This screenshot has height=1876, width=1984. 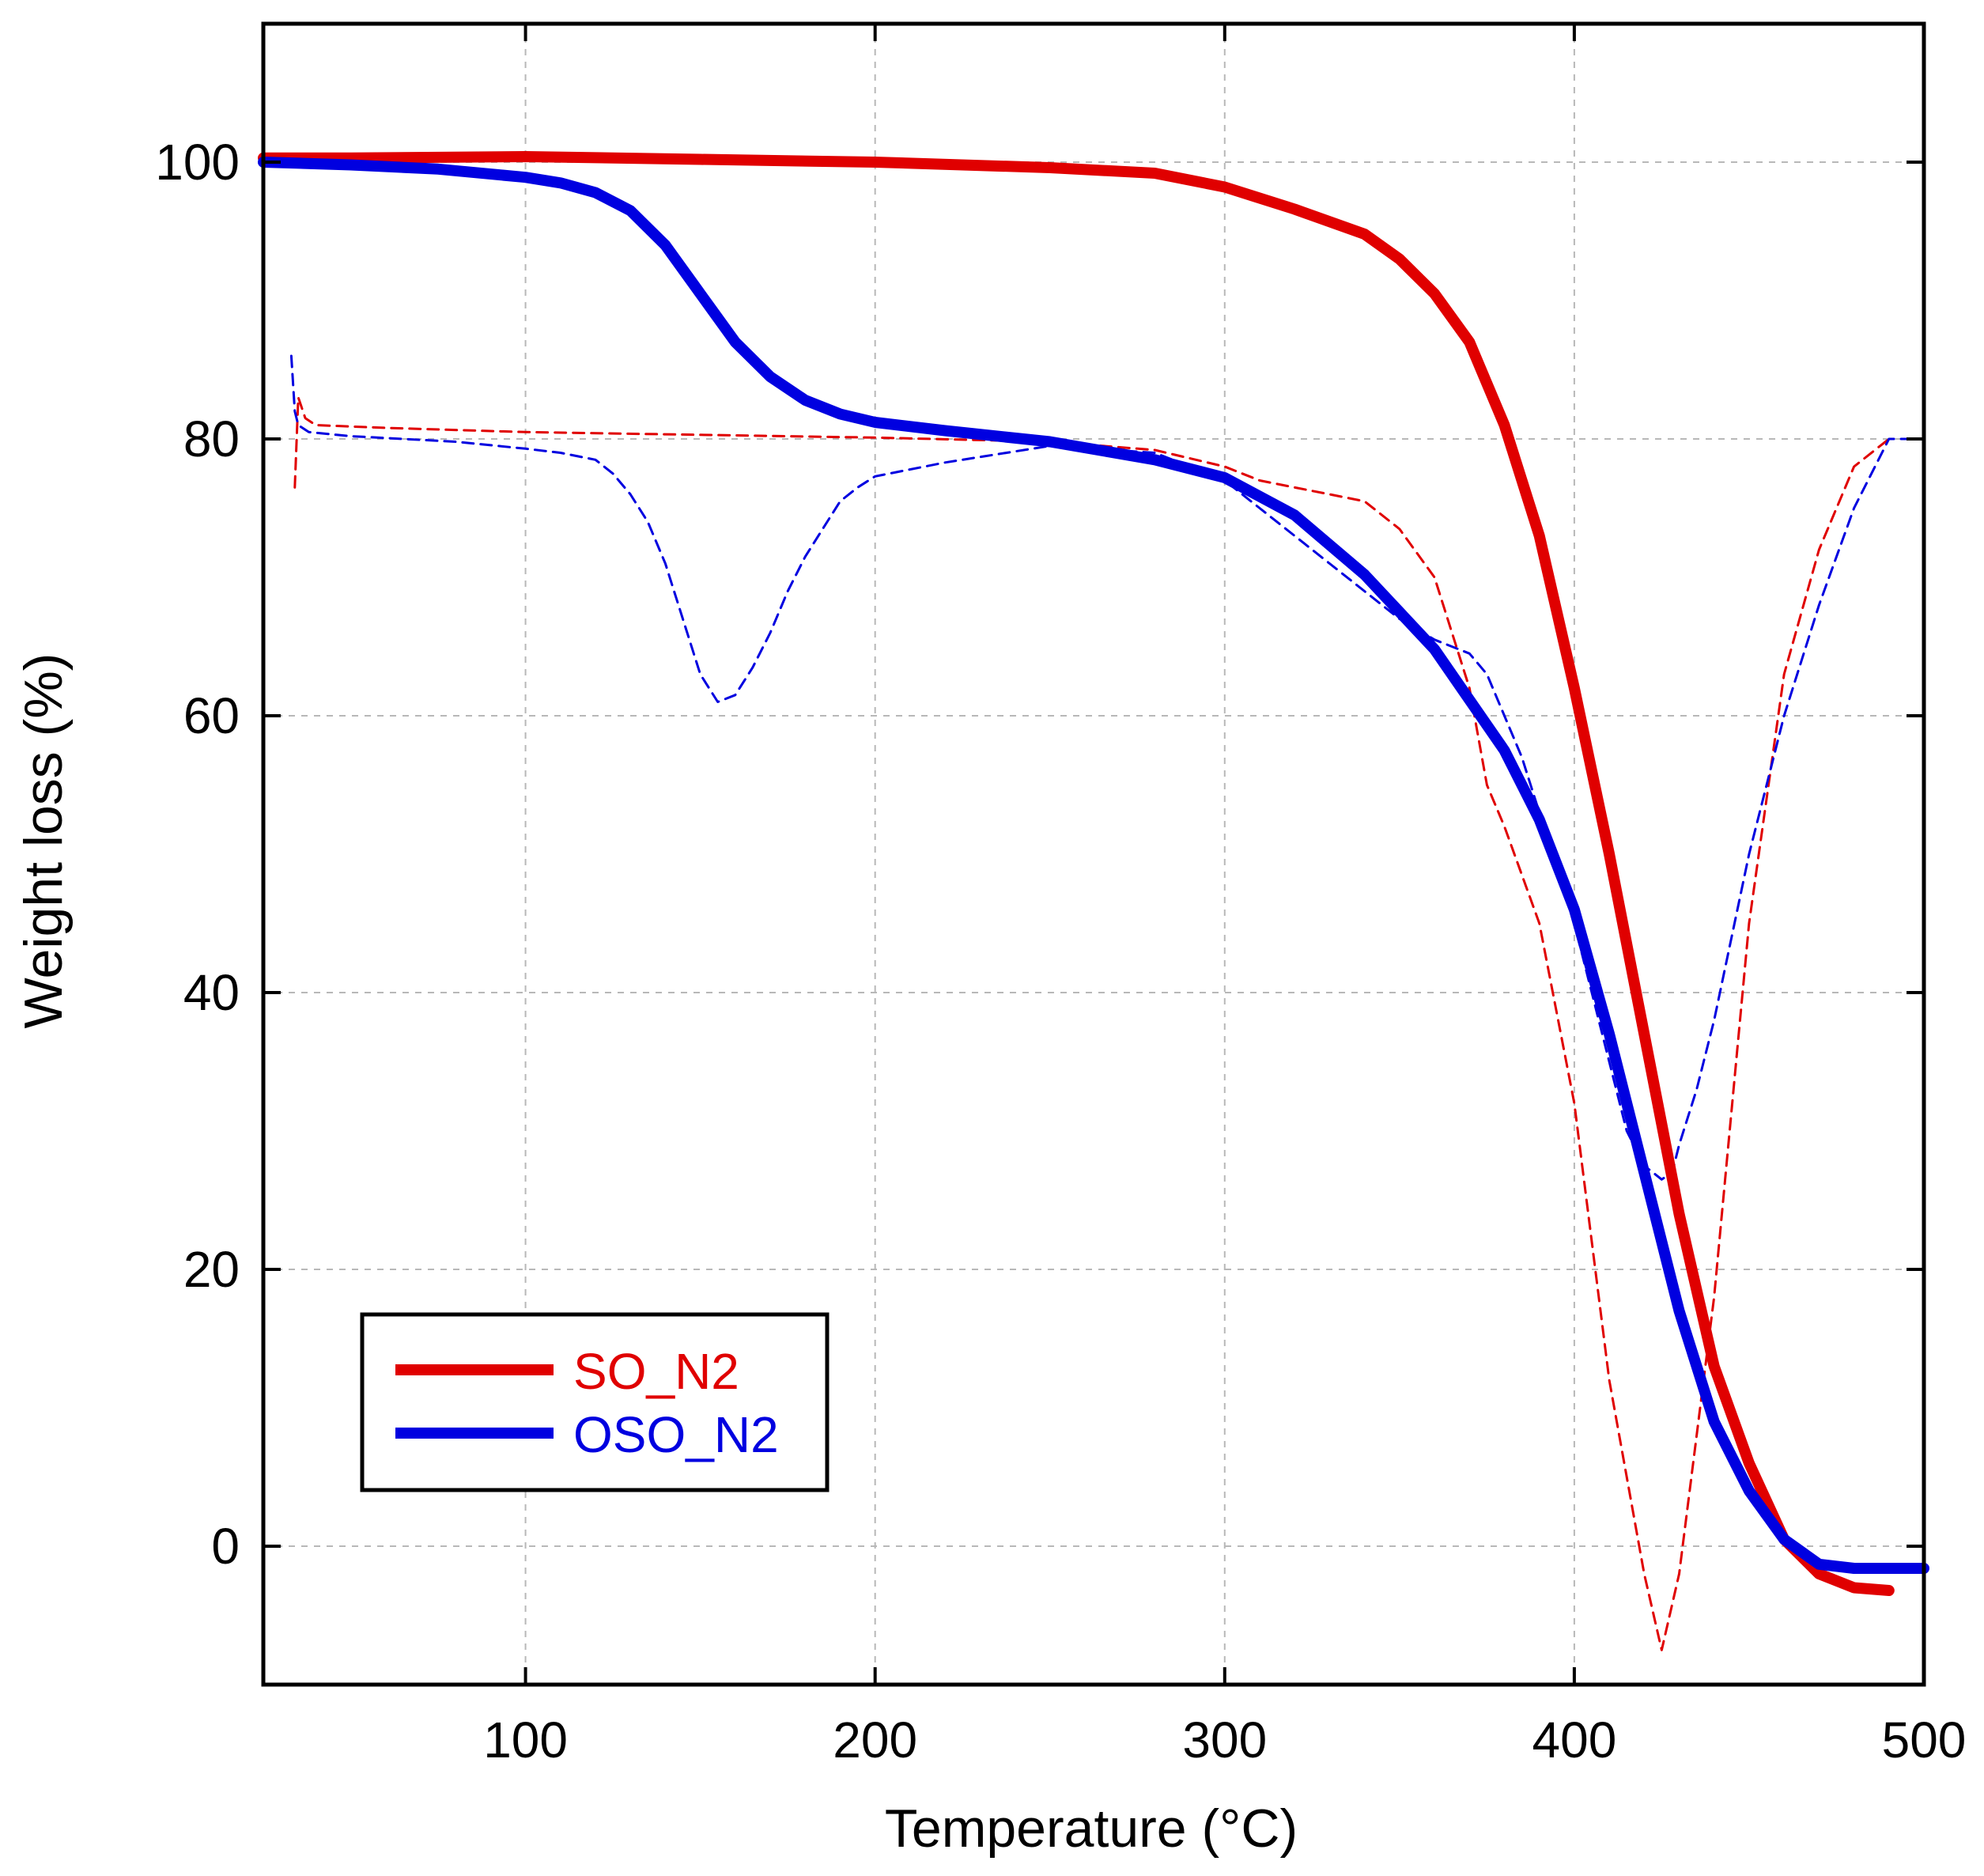 I want to click on x-tick-label: 100, so click(x=525, y=1739).